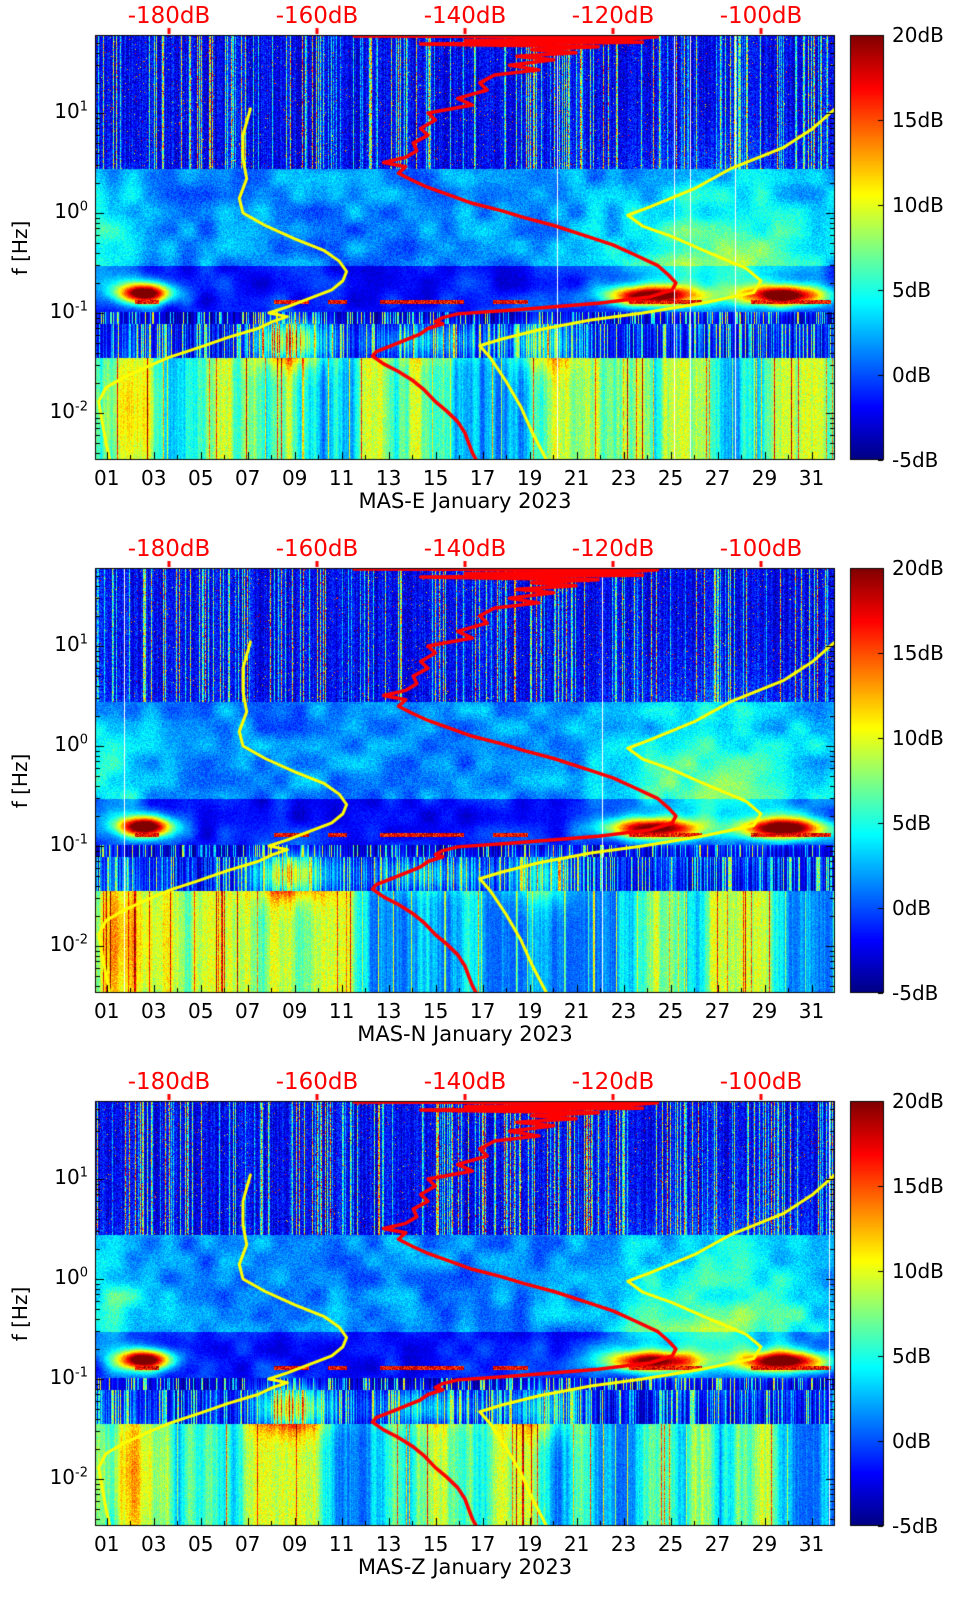 This screenshot has width=962, height=1599. What do you see at coordinates (465, 501) in the screenshot?
I see `panel-title: MAS-E January 2023` at bounding box center [465, 501].